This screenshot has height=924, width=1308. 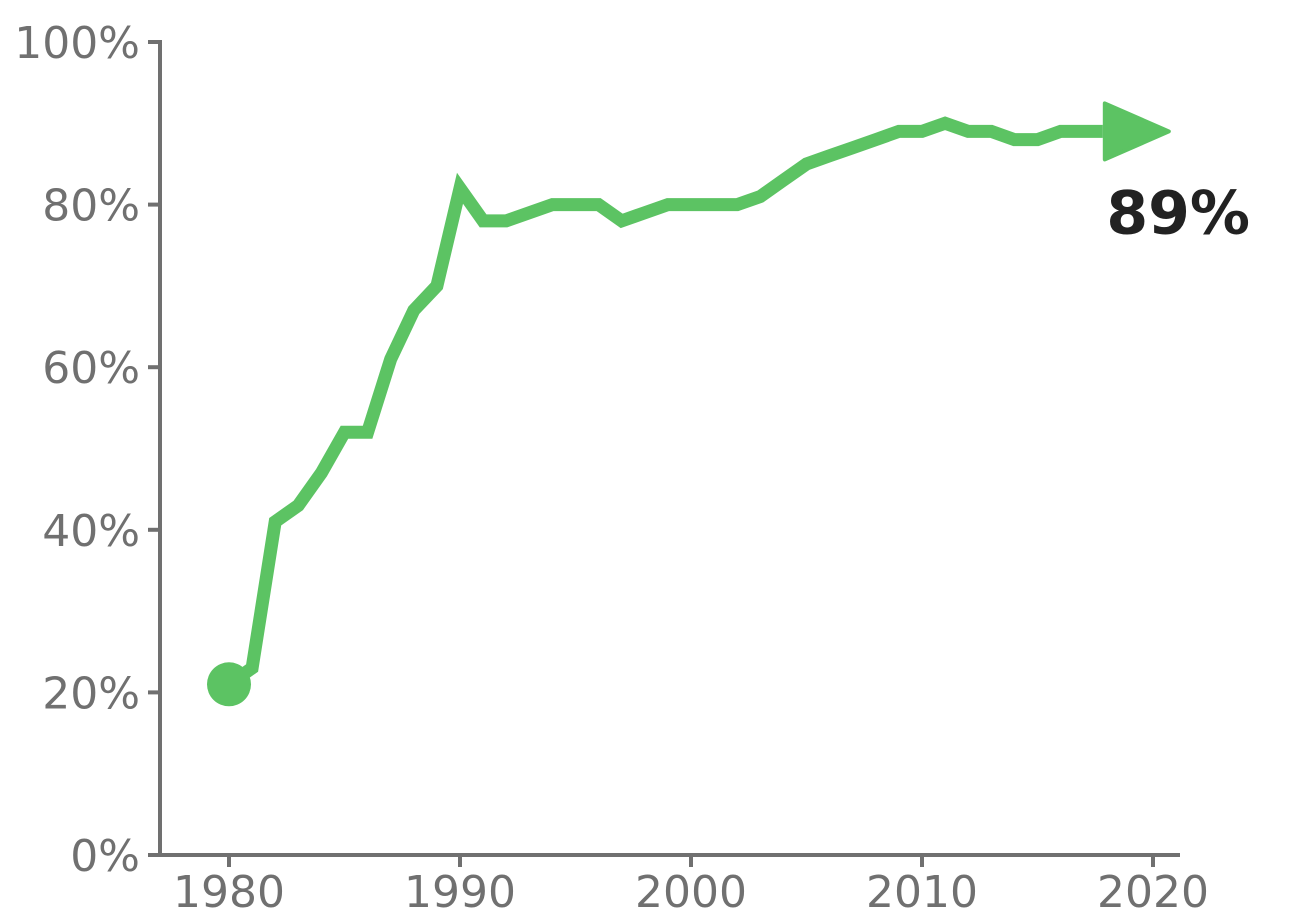 What do you see at coordinates (91, 206) in the screenshot?
I see `y-tick-label: 80%` at bounding box center [91, 206].